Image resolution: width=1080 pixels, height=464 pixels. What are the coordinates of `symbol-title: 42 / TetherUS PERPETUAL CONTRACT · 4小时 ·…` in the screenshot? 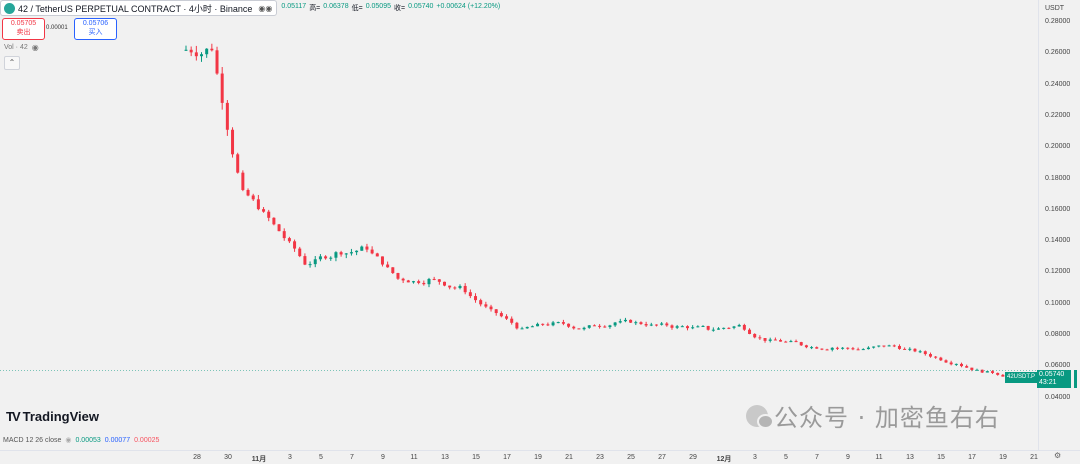 It's located at (135, 8).